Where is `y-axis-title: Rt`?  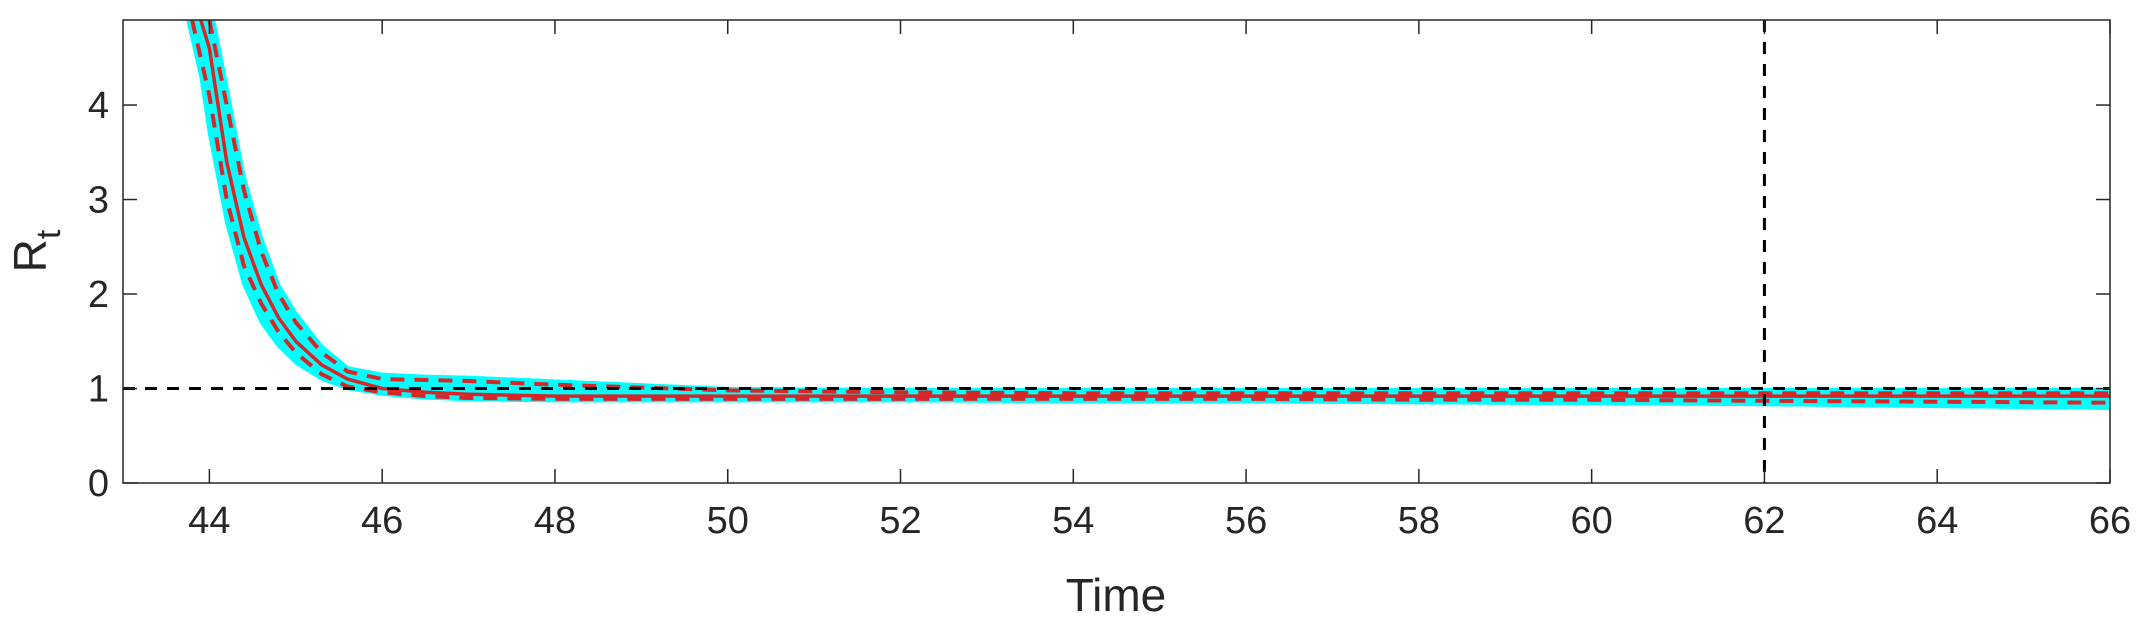
y-axis-title: Rt is located at coordinates (36, 250).